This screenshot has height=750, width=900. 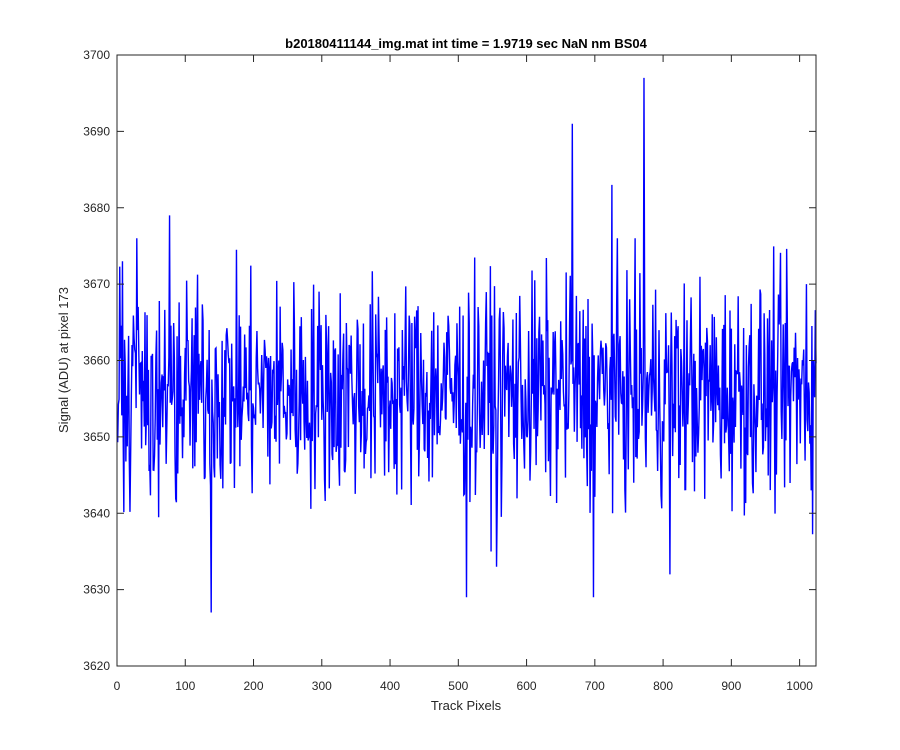 I want to click on y-tick-label: 3660, so click(x=96, y=361).